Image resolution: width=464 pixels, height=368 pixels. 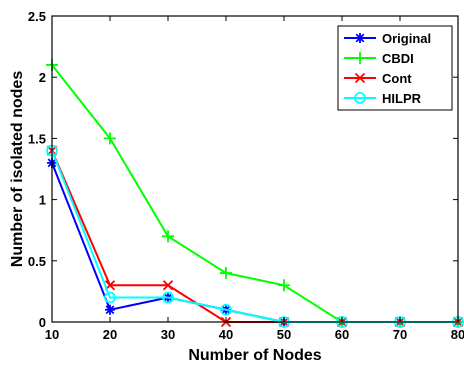 What do you see at coordinates (168, 334) in the screenshot?
I see `x-tick-label: 30` at bounding box center [168, 334].